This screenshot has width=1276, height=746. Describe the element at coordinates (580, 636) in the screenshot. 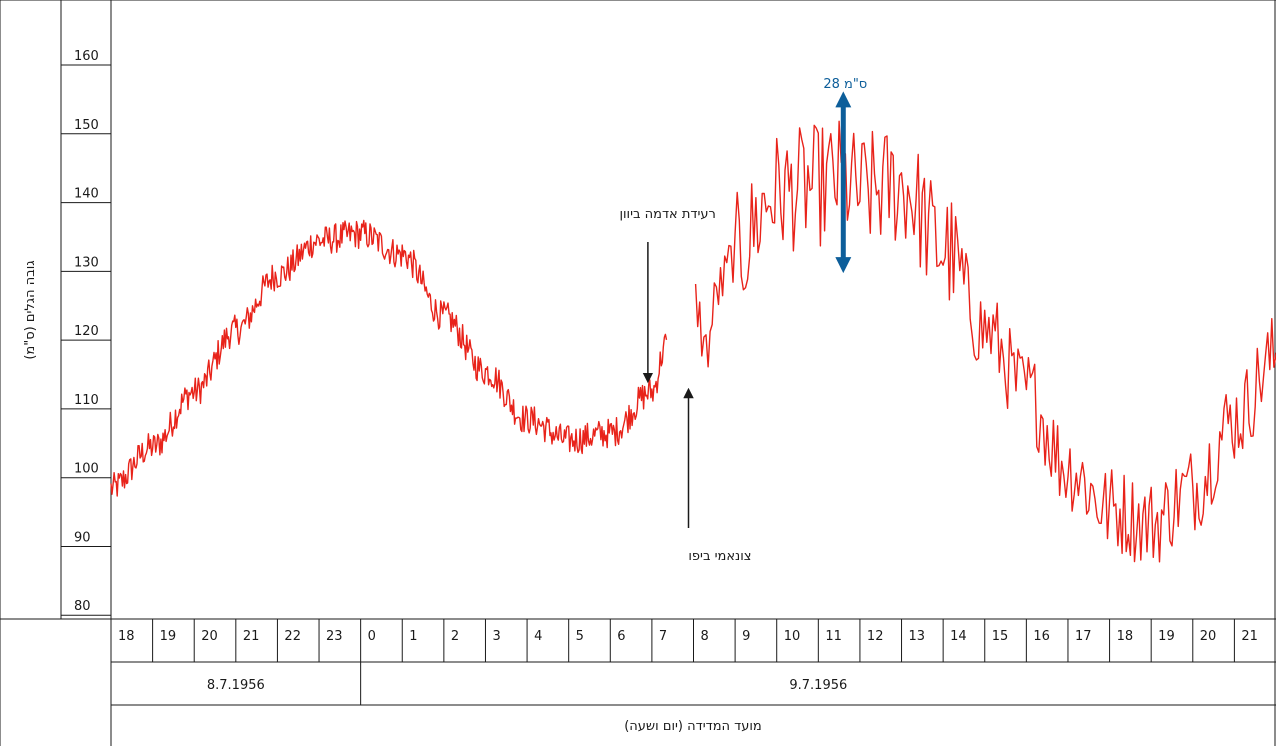

I see `hour-tick-label: 5` at that location.